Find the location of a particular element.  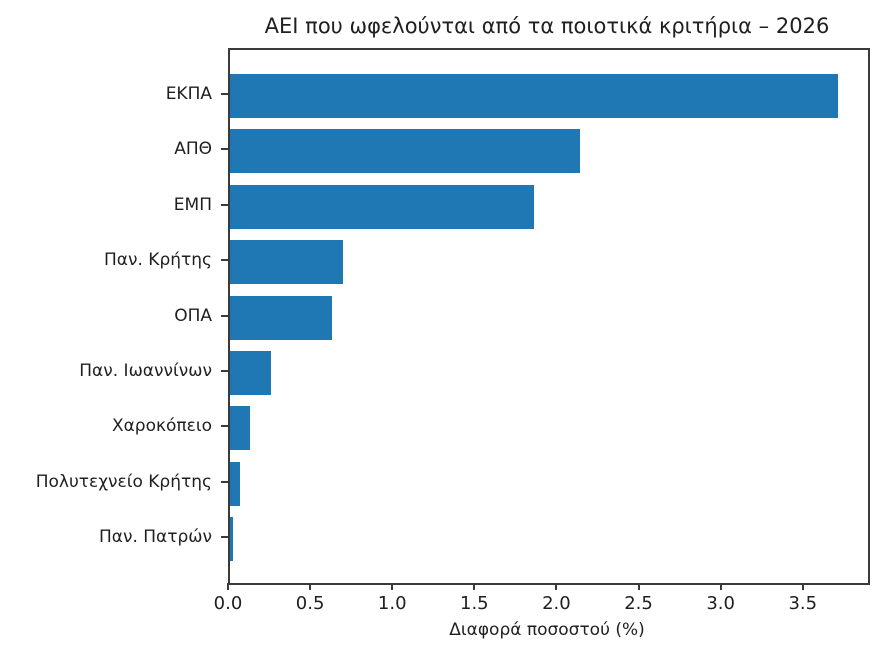

y-tick-label: Παν. Κρήτης is located at coordinates (158, 260).